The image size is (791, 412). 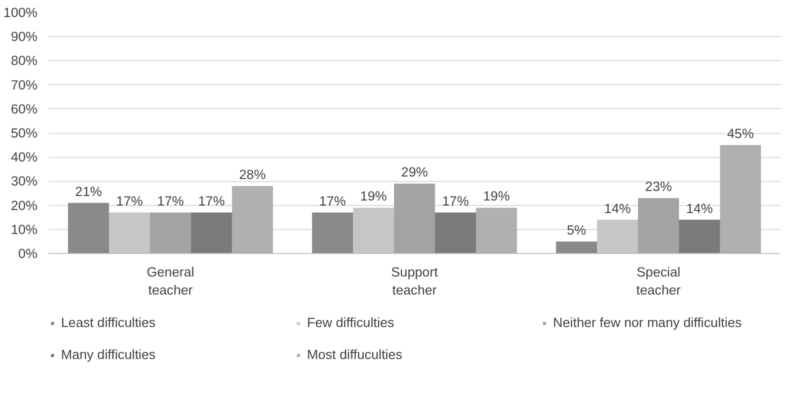 What do you see at coordinates (252, 174) in the screenshot?
I see `data-label: 28%` at bounding box center [252, 174].